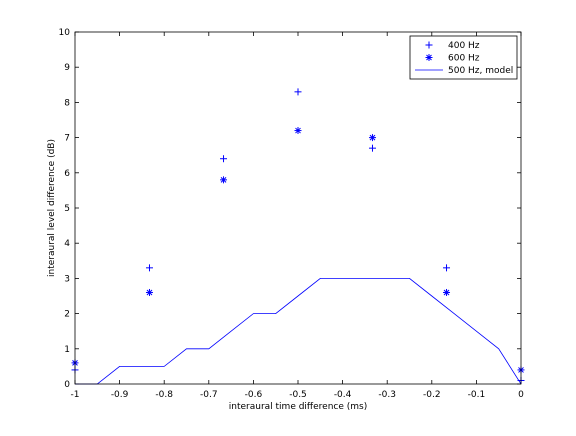 This screenshot has width=576, height=436. What do you see at coordinates (67, 103) in the screenshot?
I see `y-tick-label: 8` at bounding box center [67, 103].